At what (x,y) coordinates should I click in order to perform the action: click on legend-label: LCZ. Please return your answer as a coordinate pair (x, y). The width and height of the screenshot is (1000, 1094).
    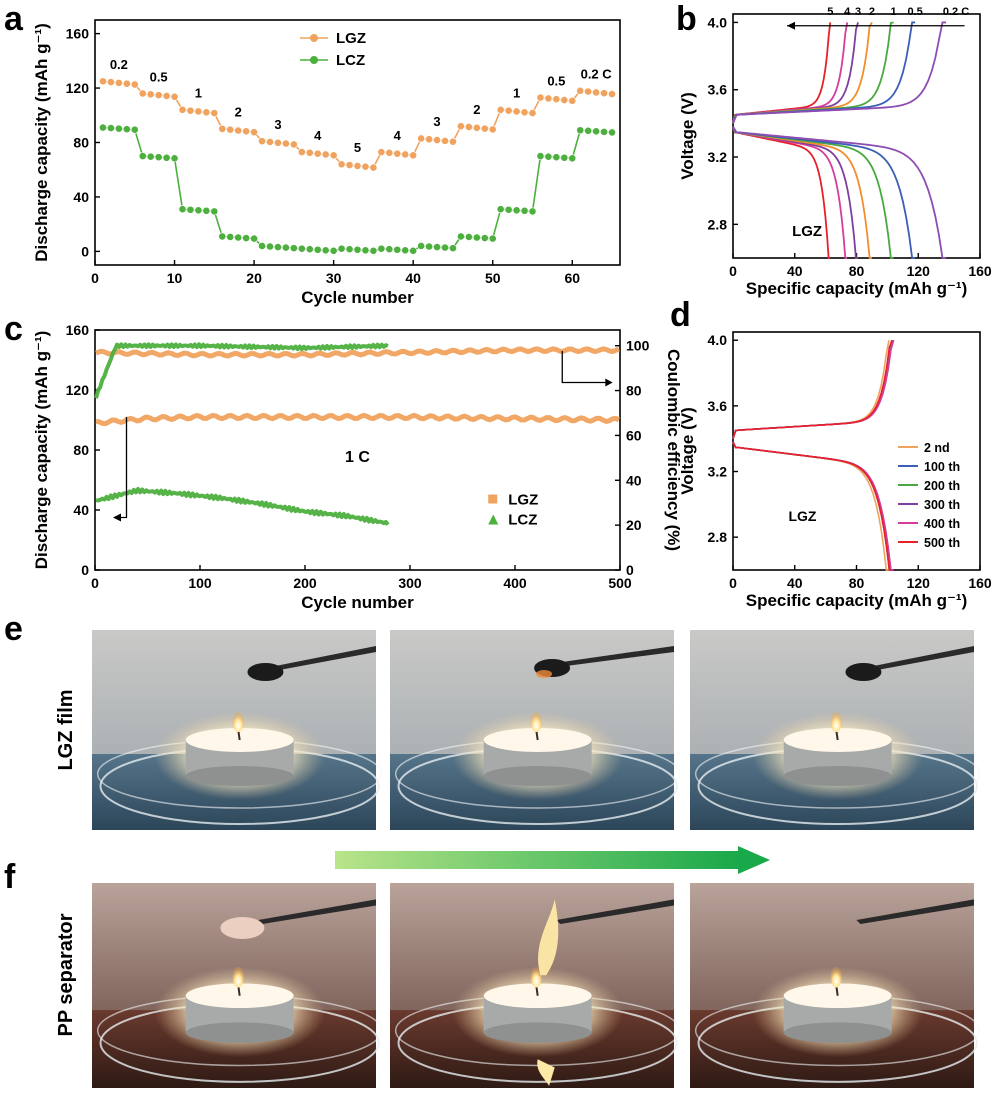
    Looking at the image, I should click on (350, 60).